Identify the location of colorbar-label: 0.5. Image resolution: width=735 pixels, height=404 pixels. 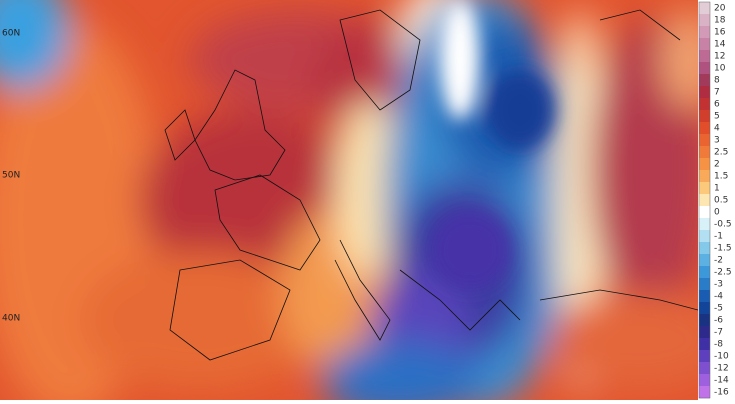
(721, 201).